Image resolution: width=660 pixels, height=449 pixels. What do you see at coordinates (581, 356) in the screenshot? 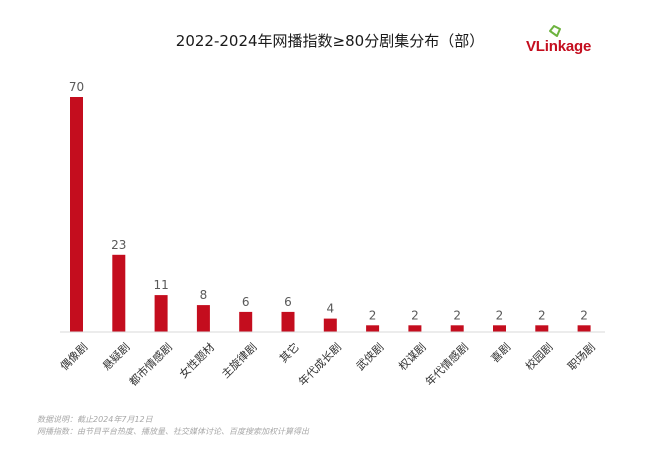
I see `category-label-13: 职场剧` at bounding box center [581, 356].